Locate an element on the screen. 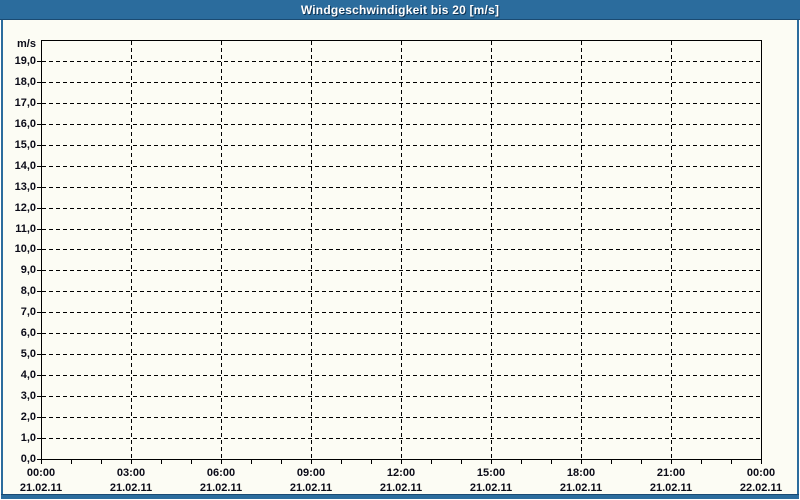  x-time-label: 21:00 is located at coordinates (671, 473).